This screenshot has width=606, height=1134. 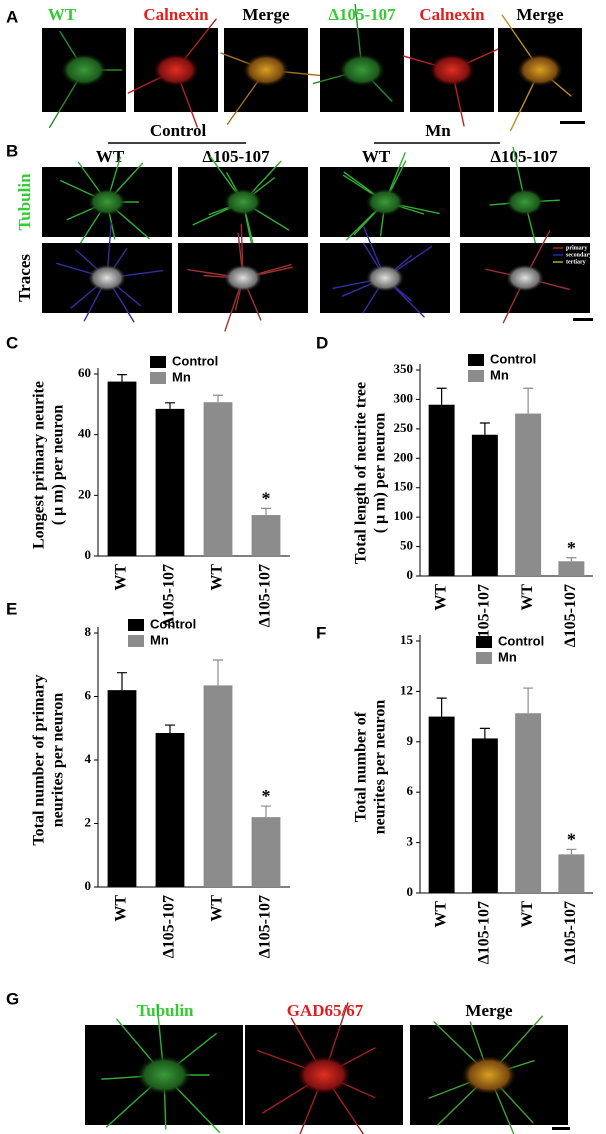 What do you see at coordinates (24, 278) in the screenshot?
I see `row-header: Traces` at bounding box center [24, 278].